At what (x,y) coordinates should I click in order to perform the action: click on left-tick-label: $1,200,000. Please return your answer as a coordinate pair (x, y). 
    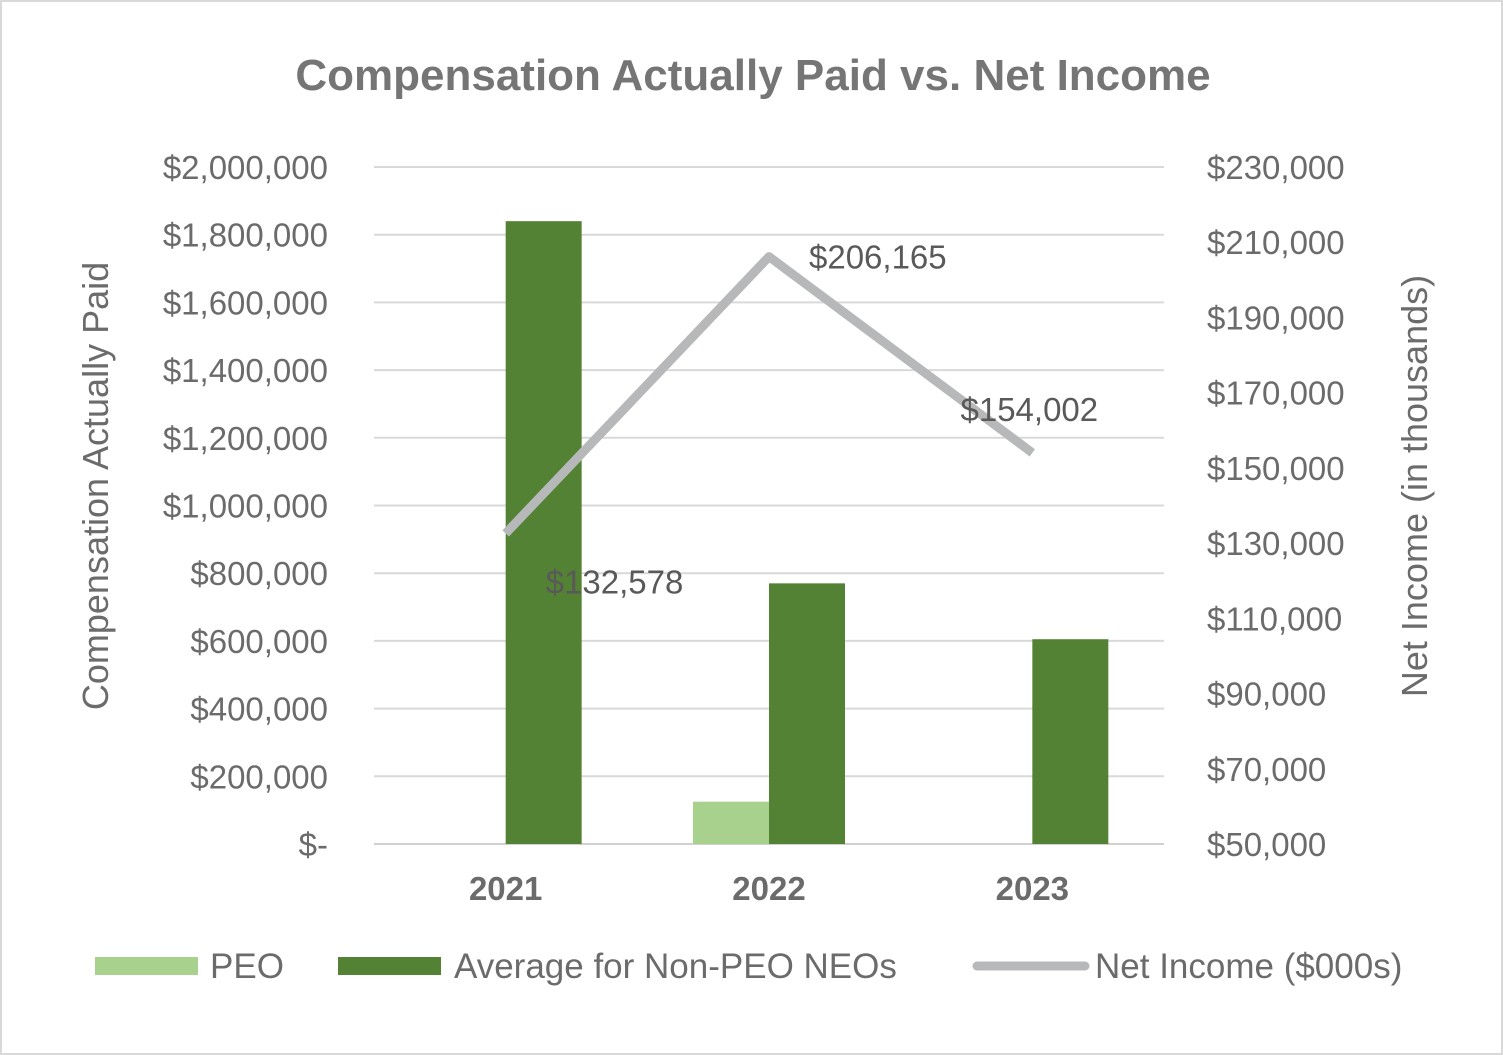
    Looking at the image, I should click on (245, 438).